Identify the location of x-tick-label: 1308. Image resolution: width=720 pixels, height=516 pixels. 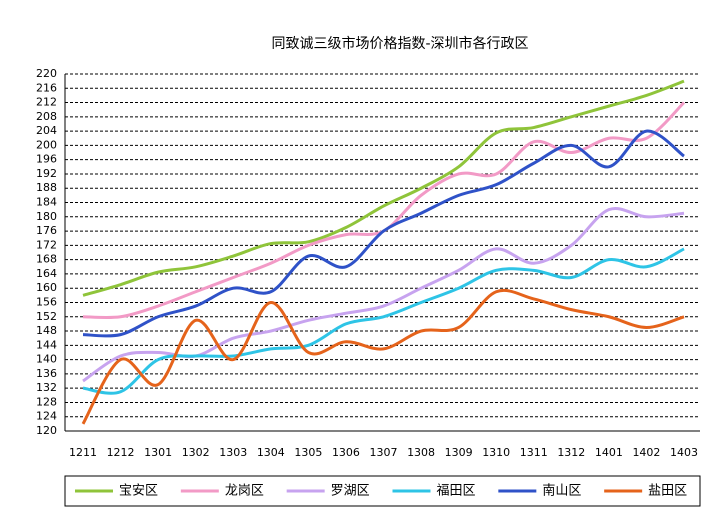
(421, 452).